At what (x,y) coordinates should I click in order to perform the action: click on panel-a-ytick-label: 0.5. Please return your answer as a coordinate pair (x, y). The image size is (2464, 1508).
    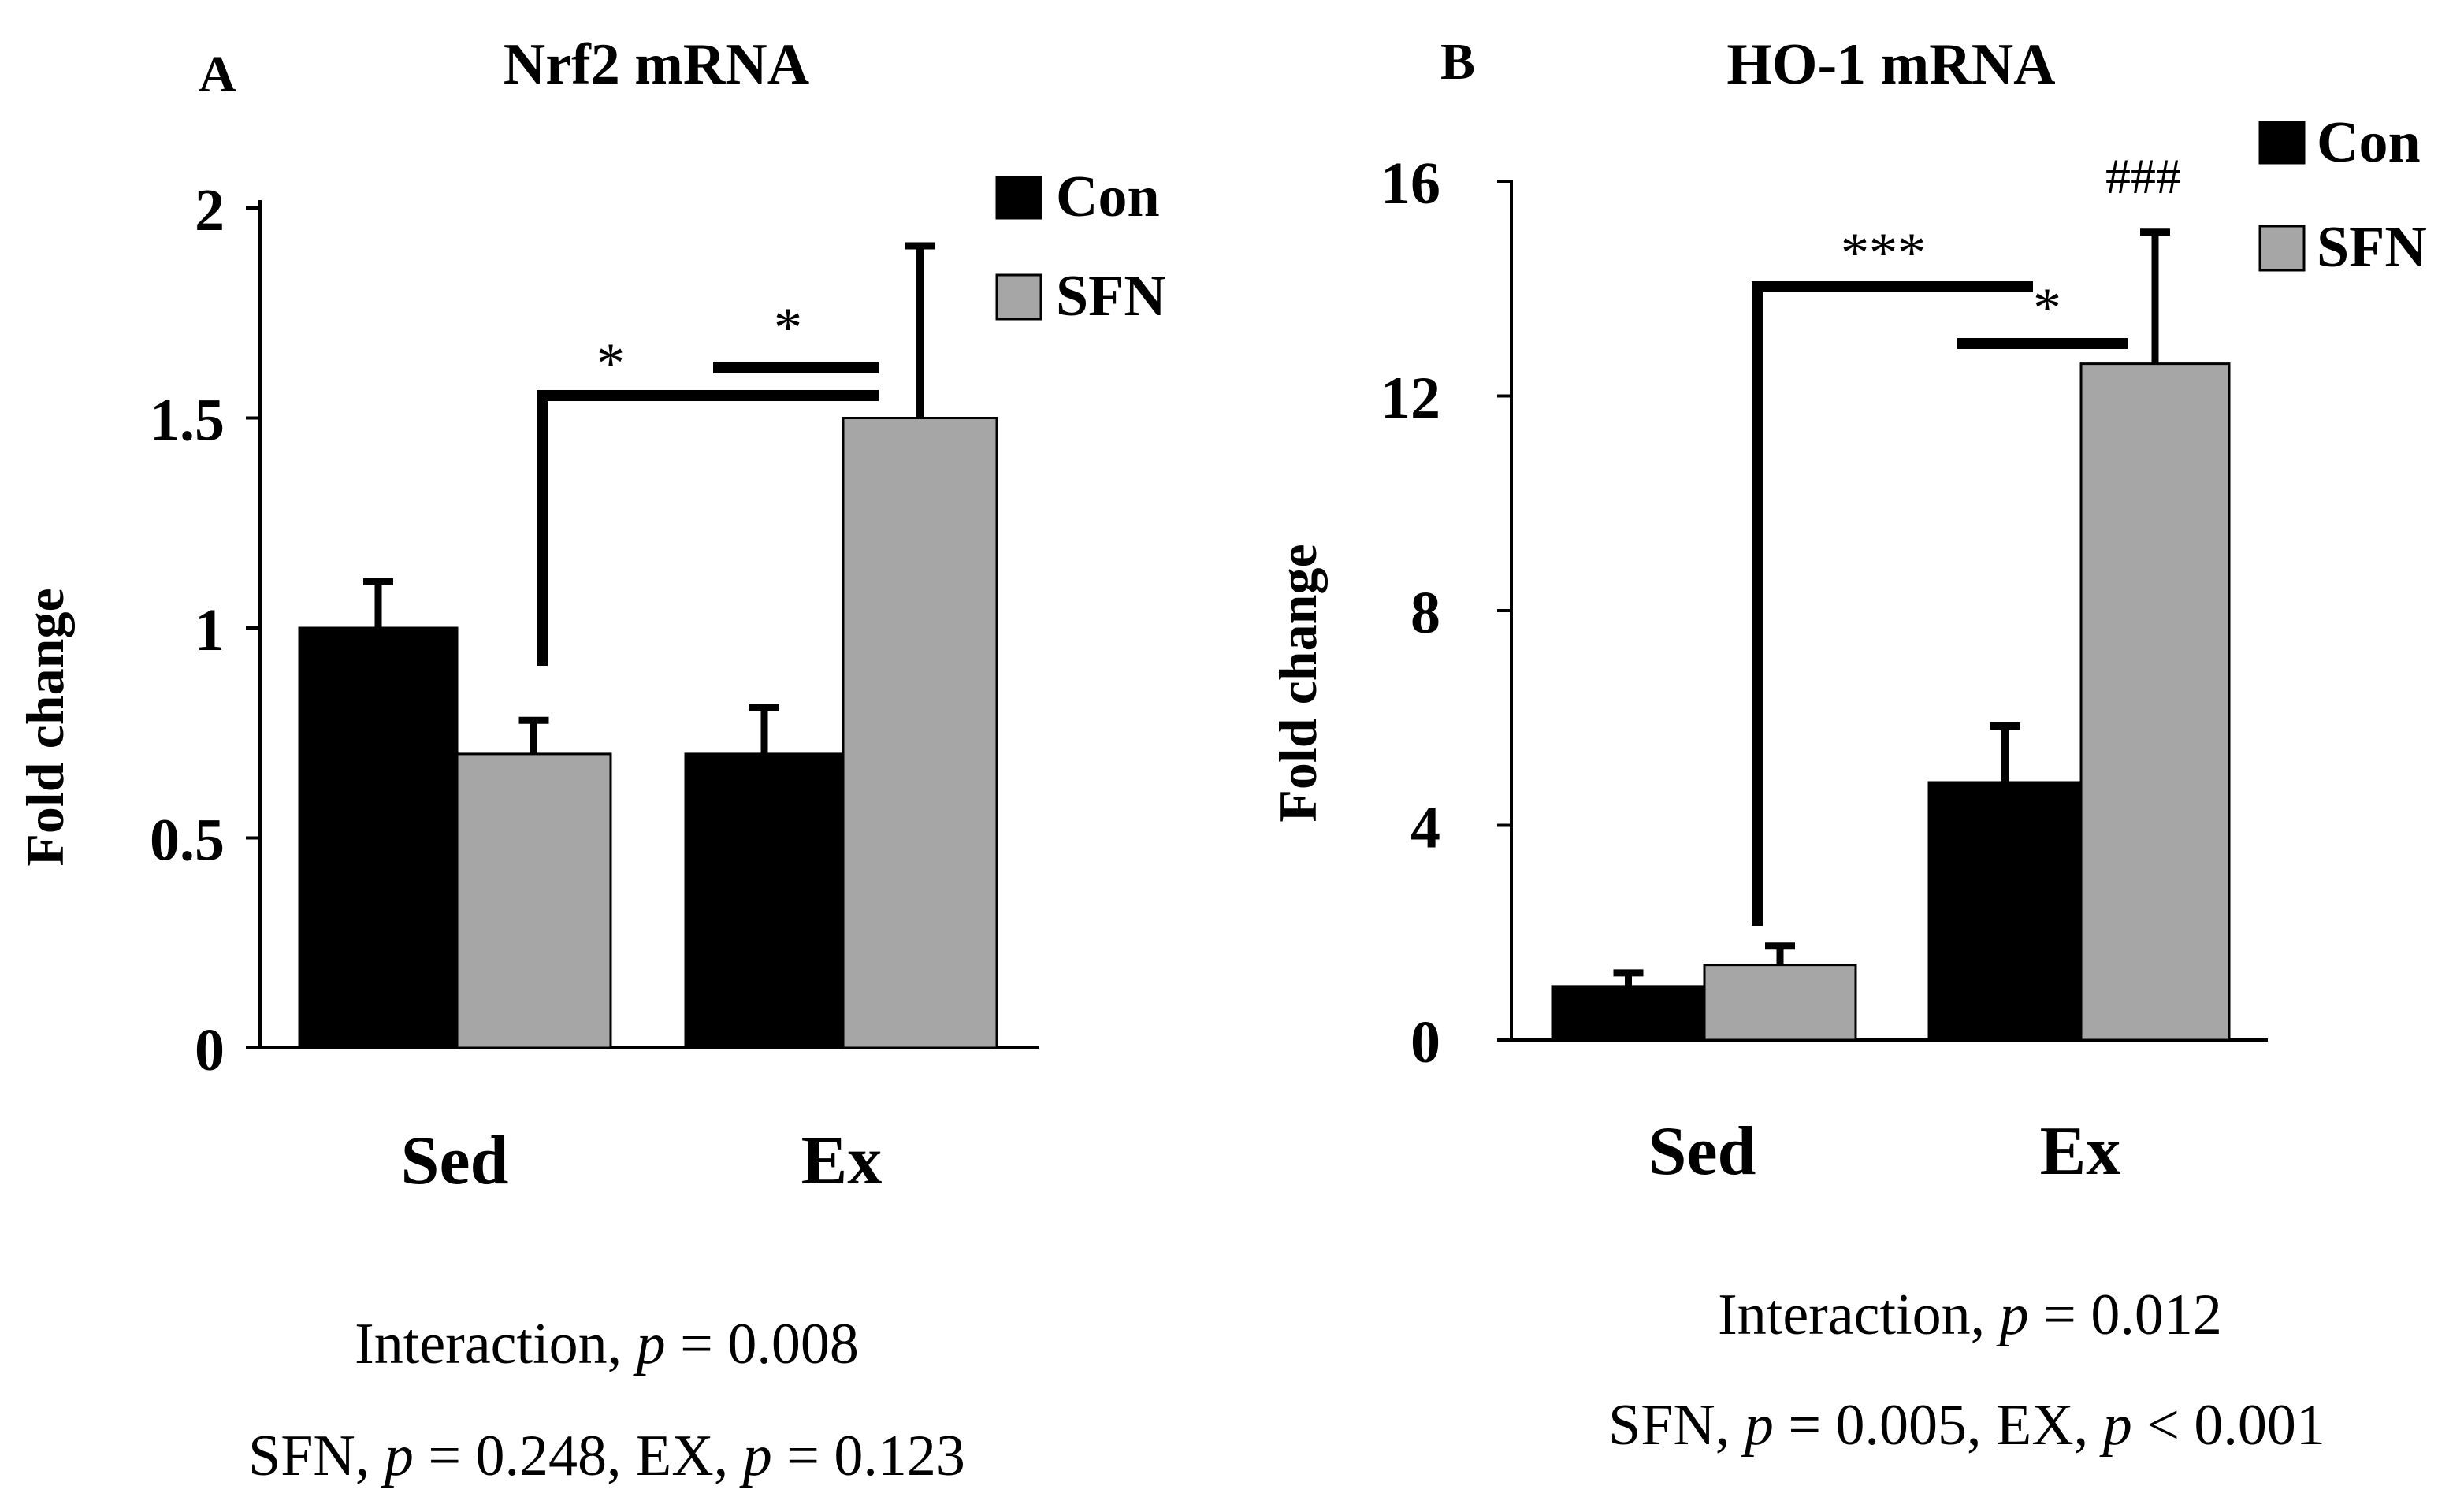
    Looking at the image, I should click on (187, 841).